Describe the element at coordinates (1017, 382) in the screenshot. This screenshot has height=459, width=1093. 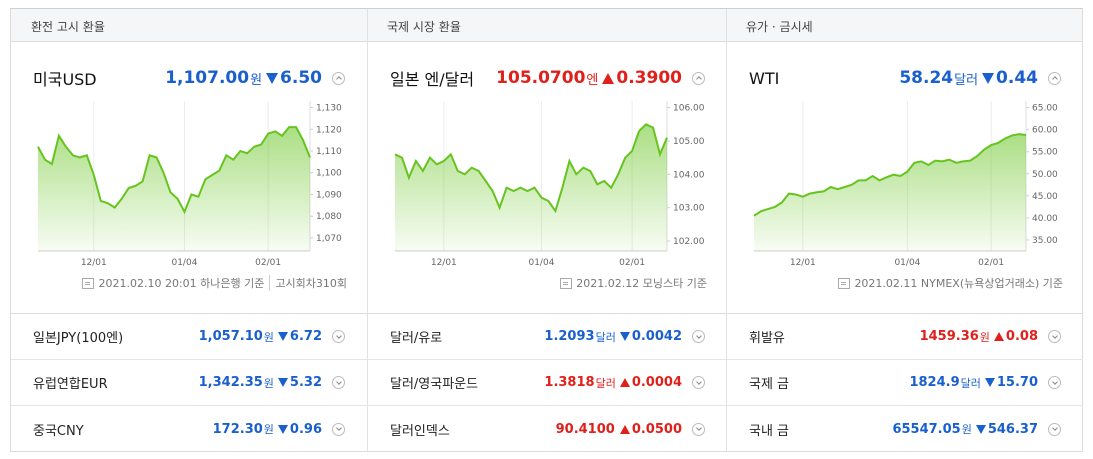
I see `change: 15.70` at that location.